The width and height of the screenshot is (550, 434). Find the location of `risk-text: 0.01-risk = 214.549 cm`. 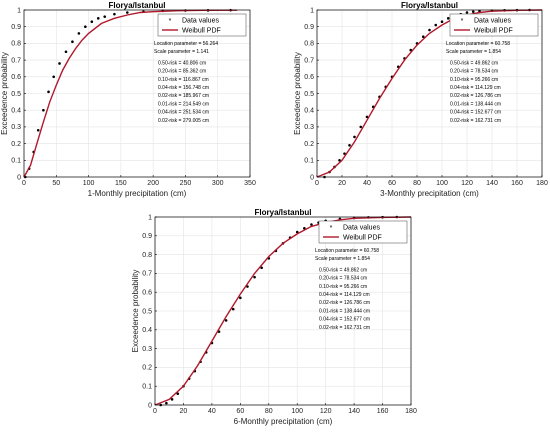

risk-text: 0.01-risk = 214.549 cm is located at coordinates (183, 104).